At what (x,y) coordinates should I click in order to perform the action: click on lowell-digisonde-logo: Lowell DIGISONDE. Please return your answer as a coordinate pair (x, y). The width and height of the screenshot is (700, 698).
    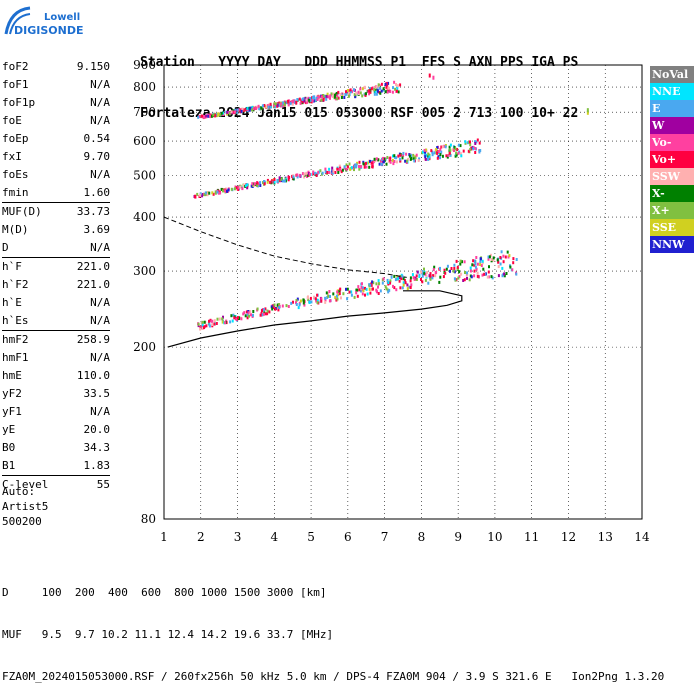
    Looking at the image, I should click on (43, 22).